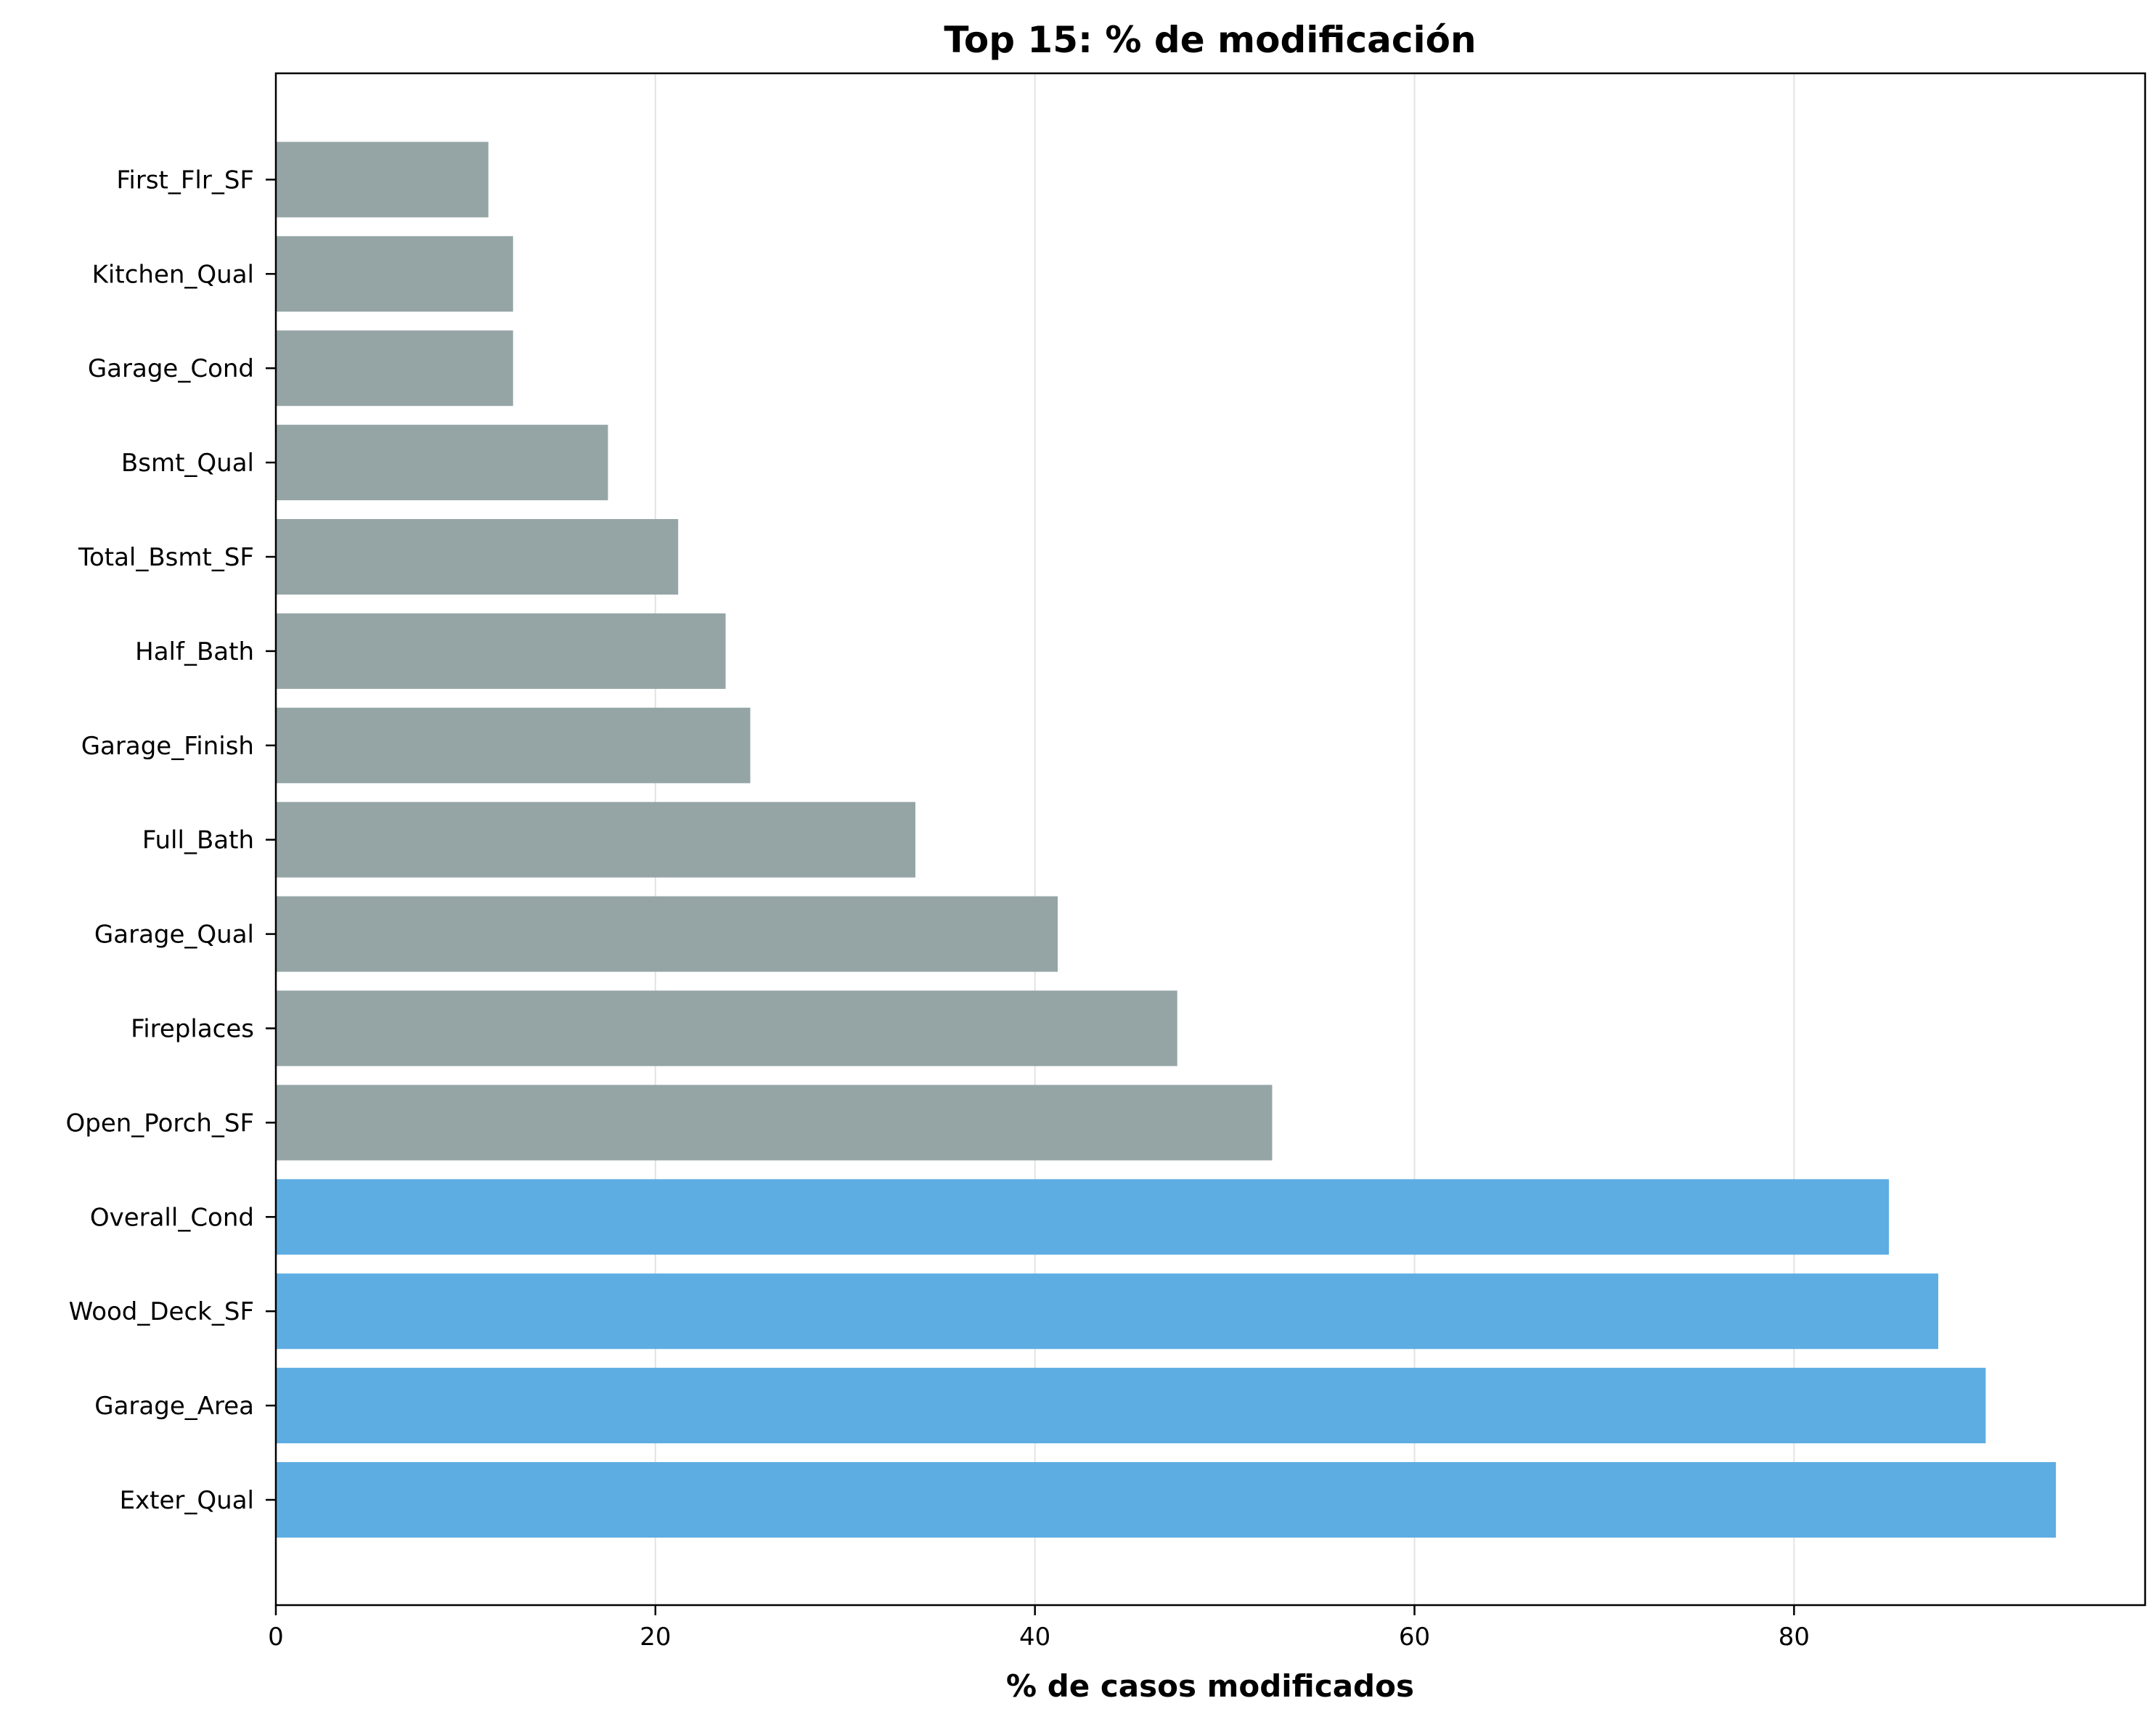 The height and width of the screenshot is (1722, 2156). Describe the element at coordinates (172, 1218) in the screenshot. I see `y-tick-label: Overall_Cond` at that location.